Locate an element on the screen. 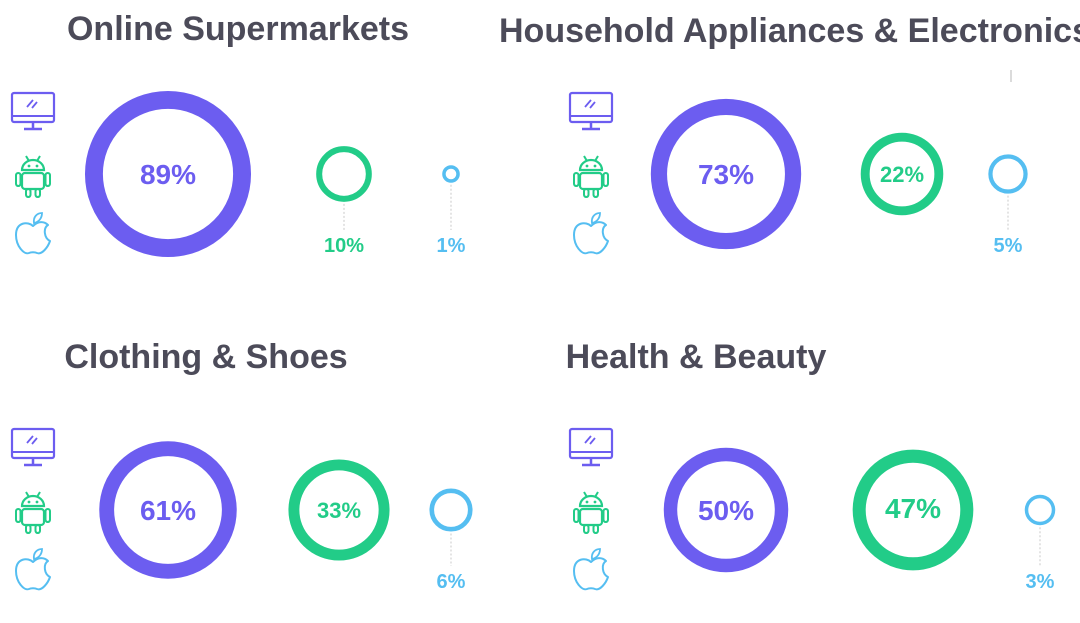 Image resolution: width=1080 pixels, height=623 pixels. value-label: 33% is located at coordinates (339, 510).